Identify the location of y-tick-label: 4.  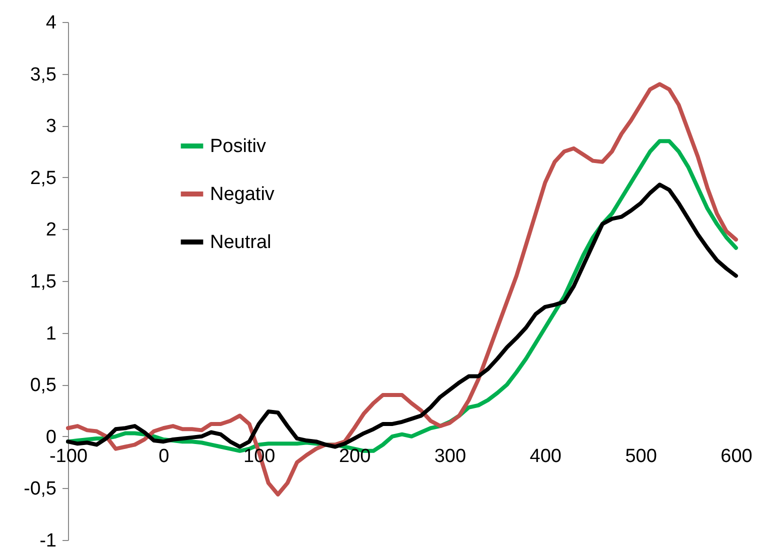
(51, 23).